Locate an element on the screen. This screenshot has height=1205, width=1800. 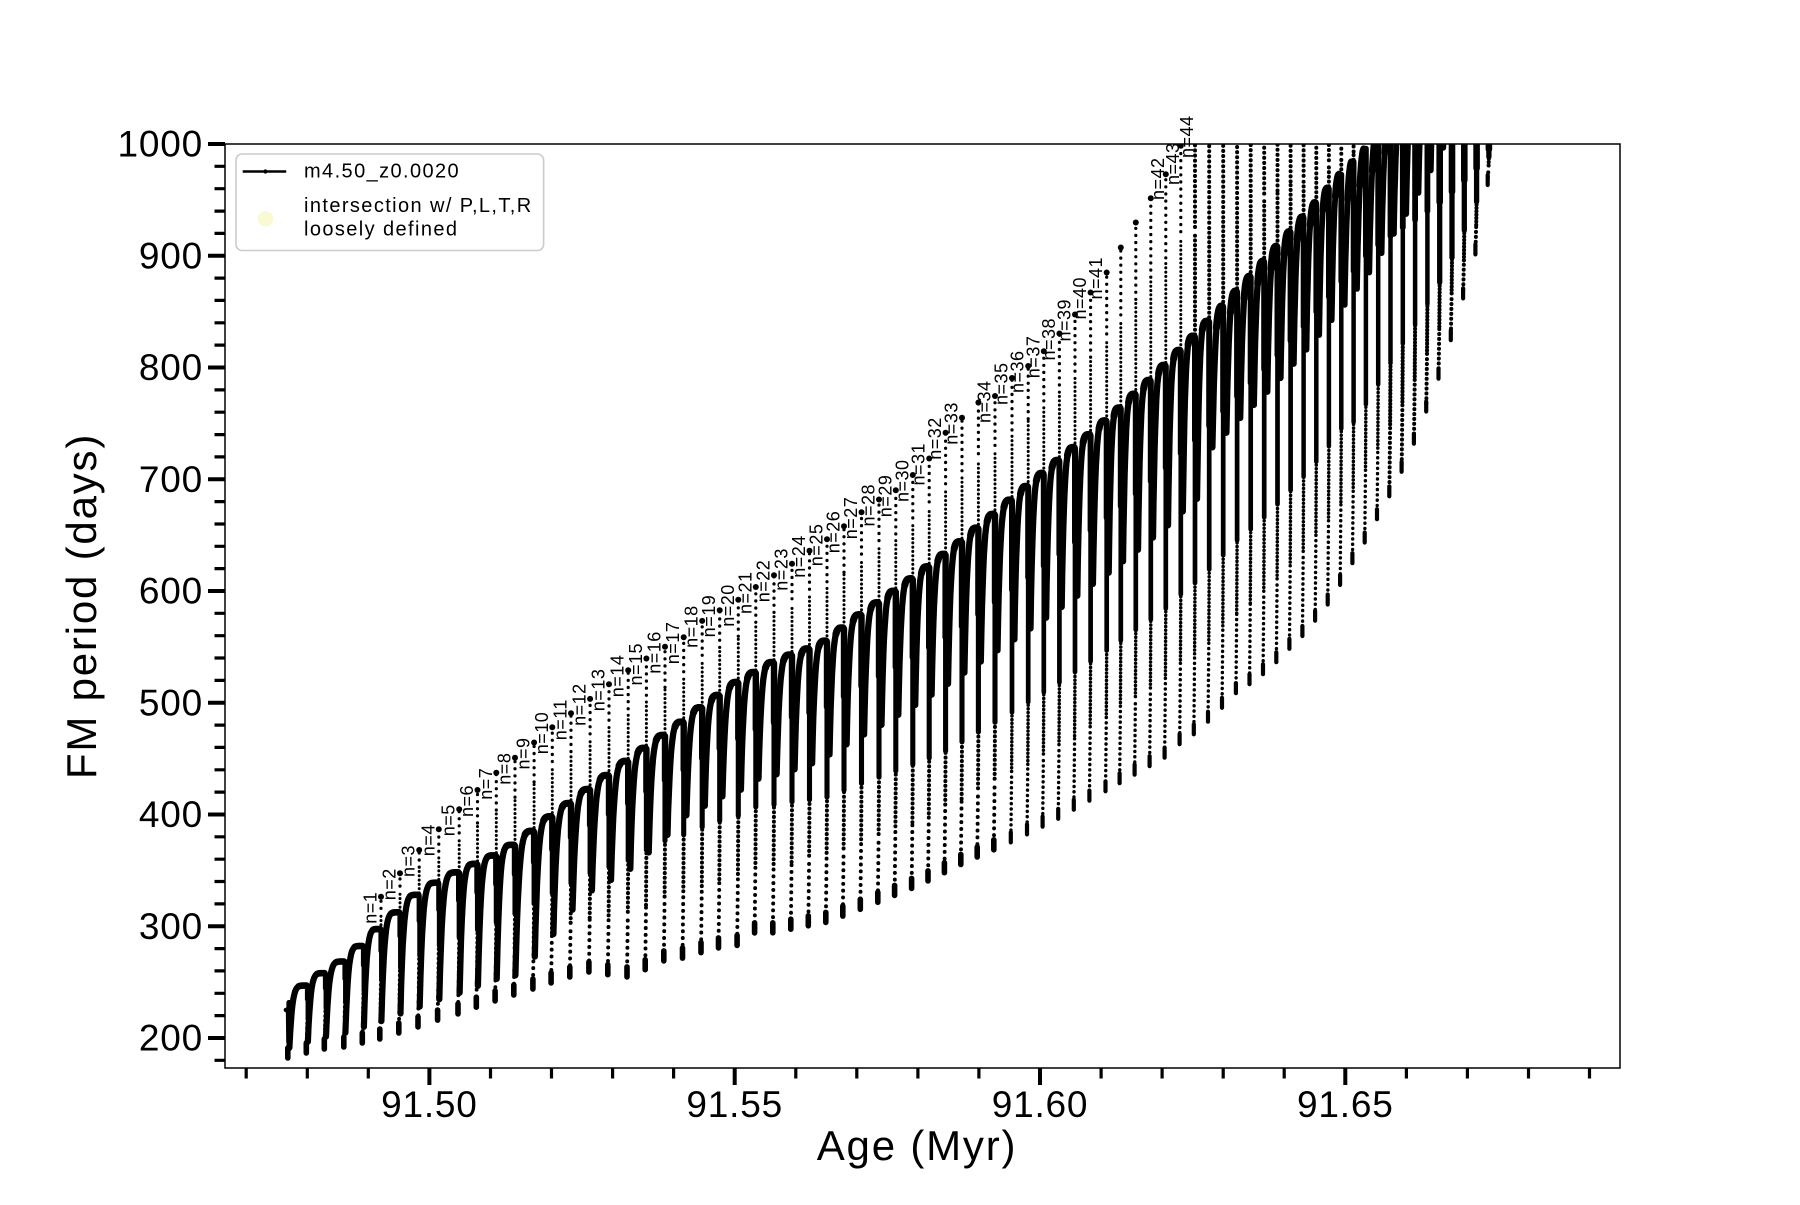
svg-text: n=12 is located at coordinates (580, 704).